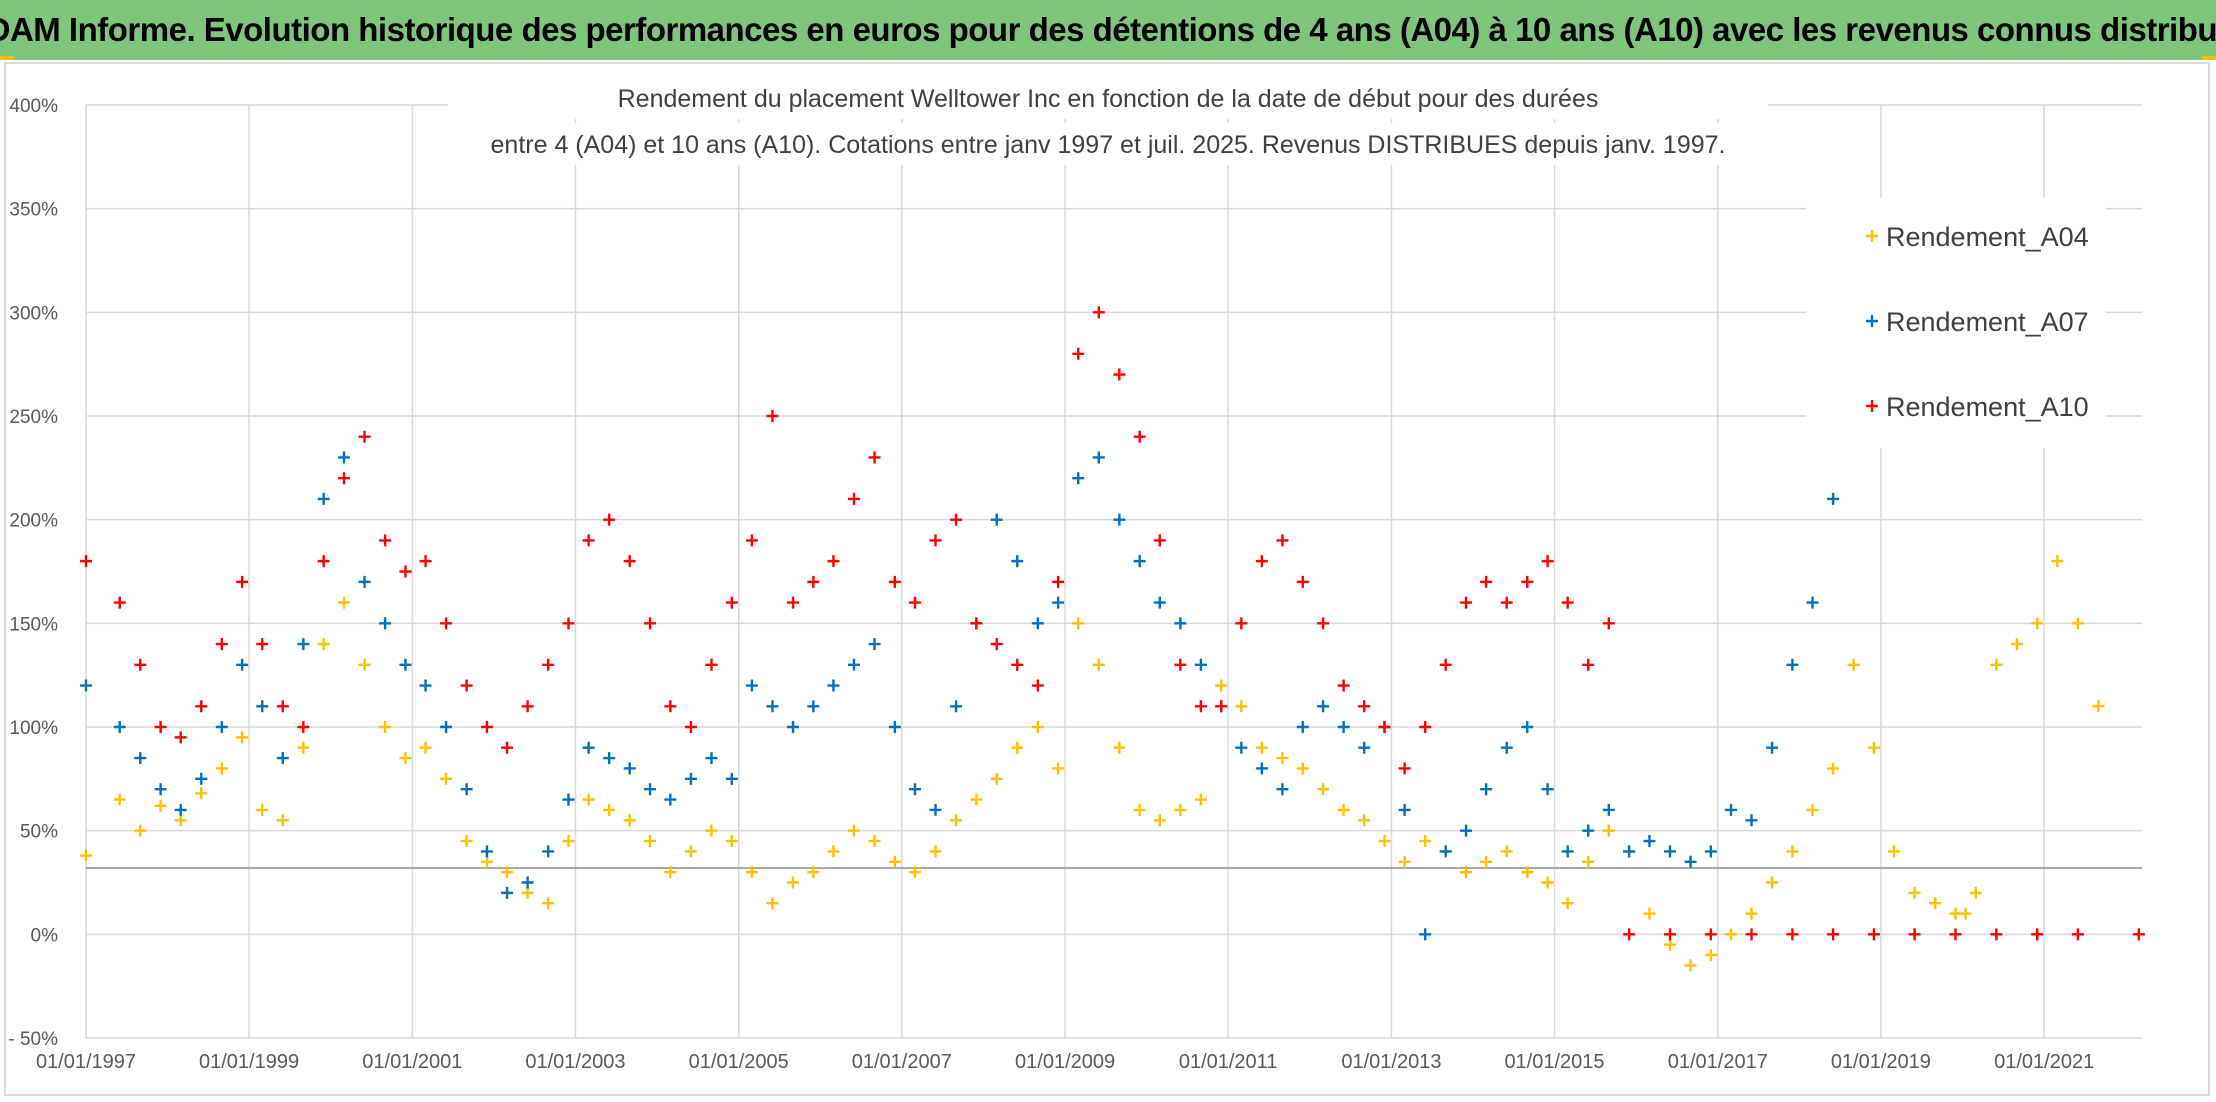 This screenshot has width=2216, height=1102. What do you see at coordinates (33, 106) in the screenshot?
I see `y-tick-label: 400%` at bounding box center [33, 106].